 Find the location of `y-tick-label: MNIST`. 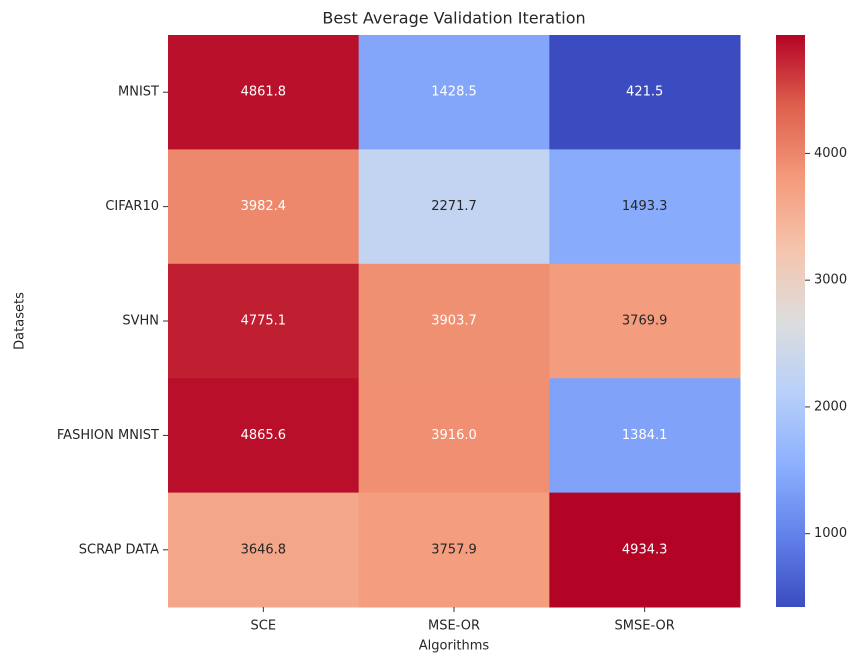

y-tick-label: MNIST is located at coordinates (138, 92).